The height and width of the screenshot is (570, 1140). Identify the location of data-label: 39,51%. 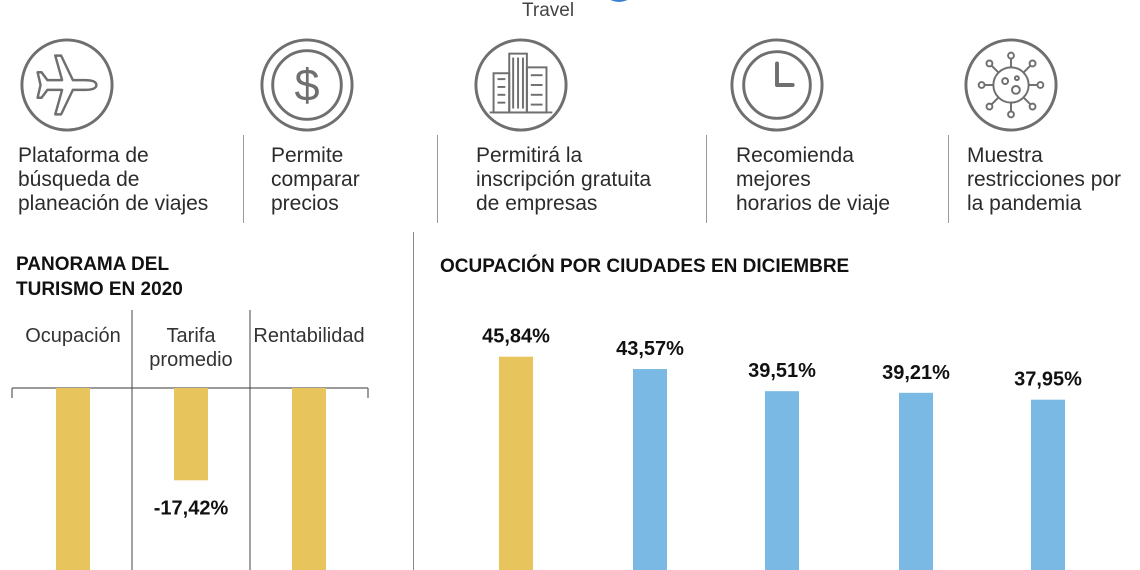
(782, 371).